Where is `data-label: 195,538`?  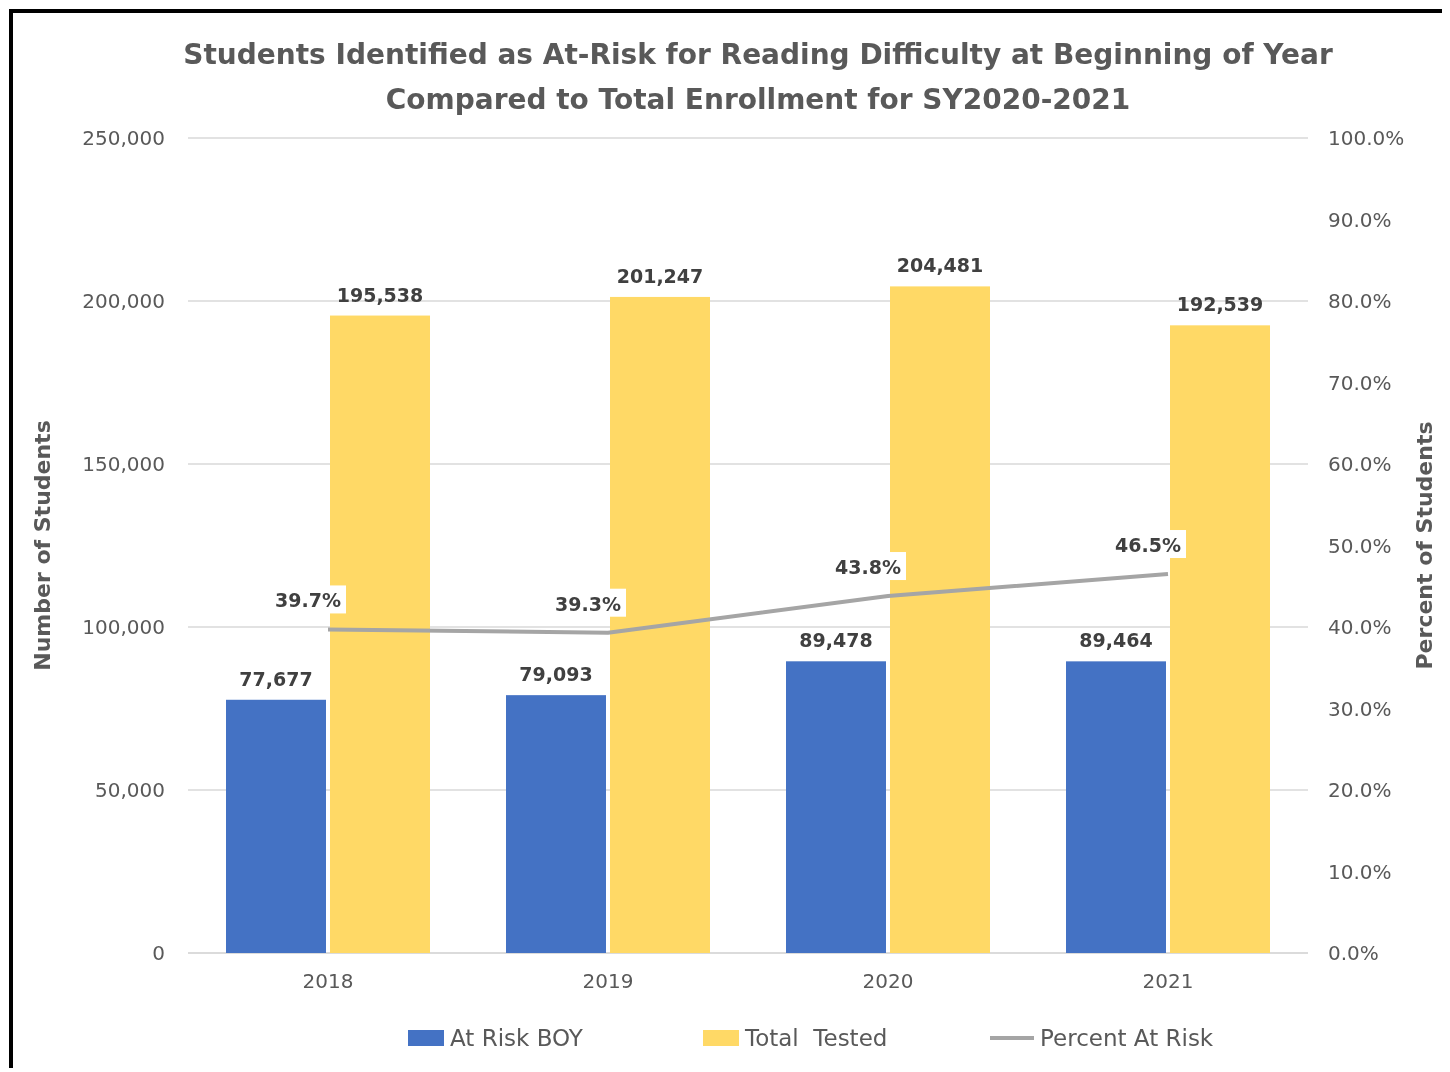 data-label: 195,538 is located at coordinates (380, 294).